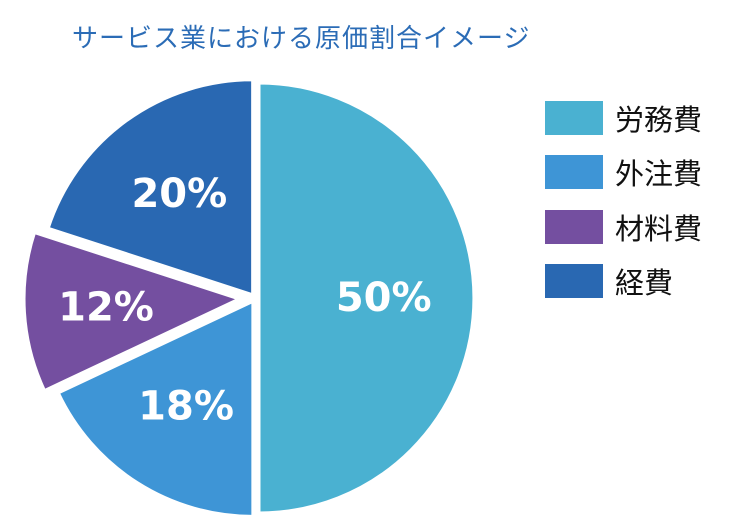  What do you see at coordinates (301, 39) in the screenshot?
I see `chart-title: サービス業における原価割合イメージ` at bounding box center [301, 39].